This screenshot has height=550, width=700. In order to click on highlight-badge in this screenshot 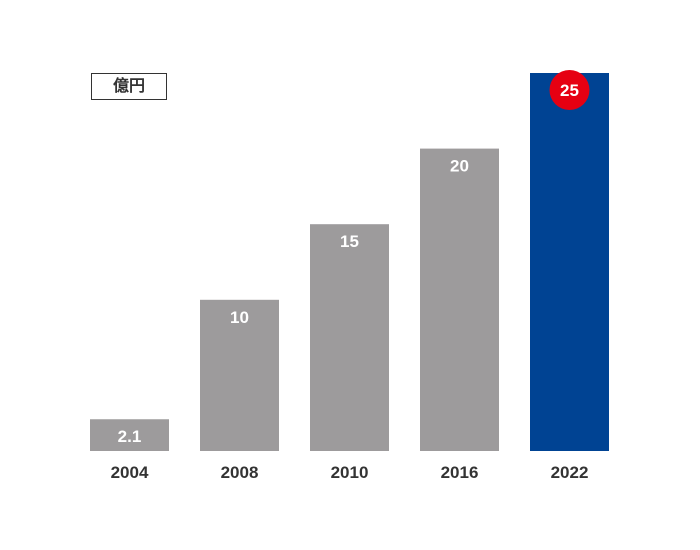, I will do `click(569, 90)`.